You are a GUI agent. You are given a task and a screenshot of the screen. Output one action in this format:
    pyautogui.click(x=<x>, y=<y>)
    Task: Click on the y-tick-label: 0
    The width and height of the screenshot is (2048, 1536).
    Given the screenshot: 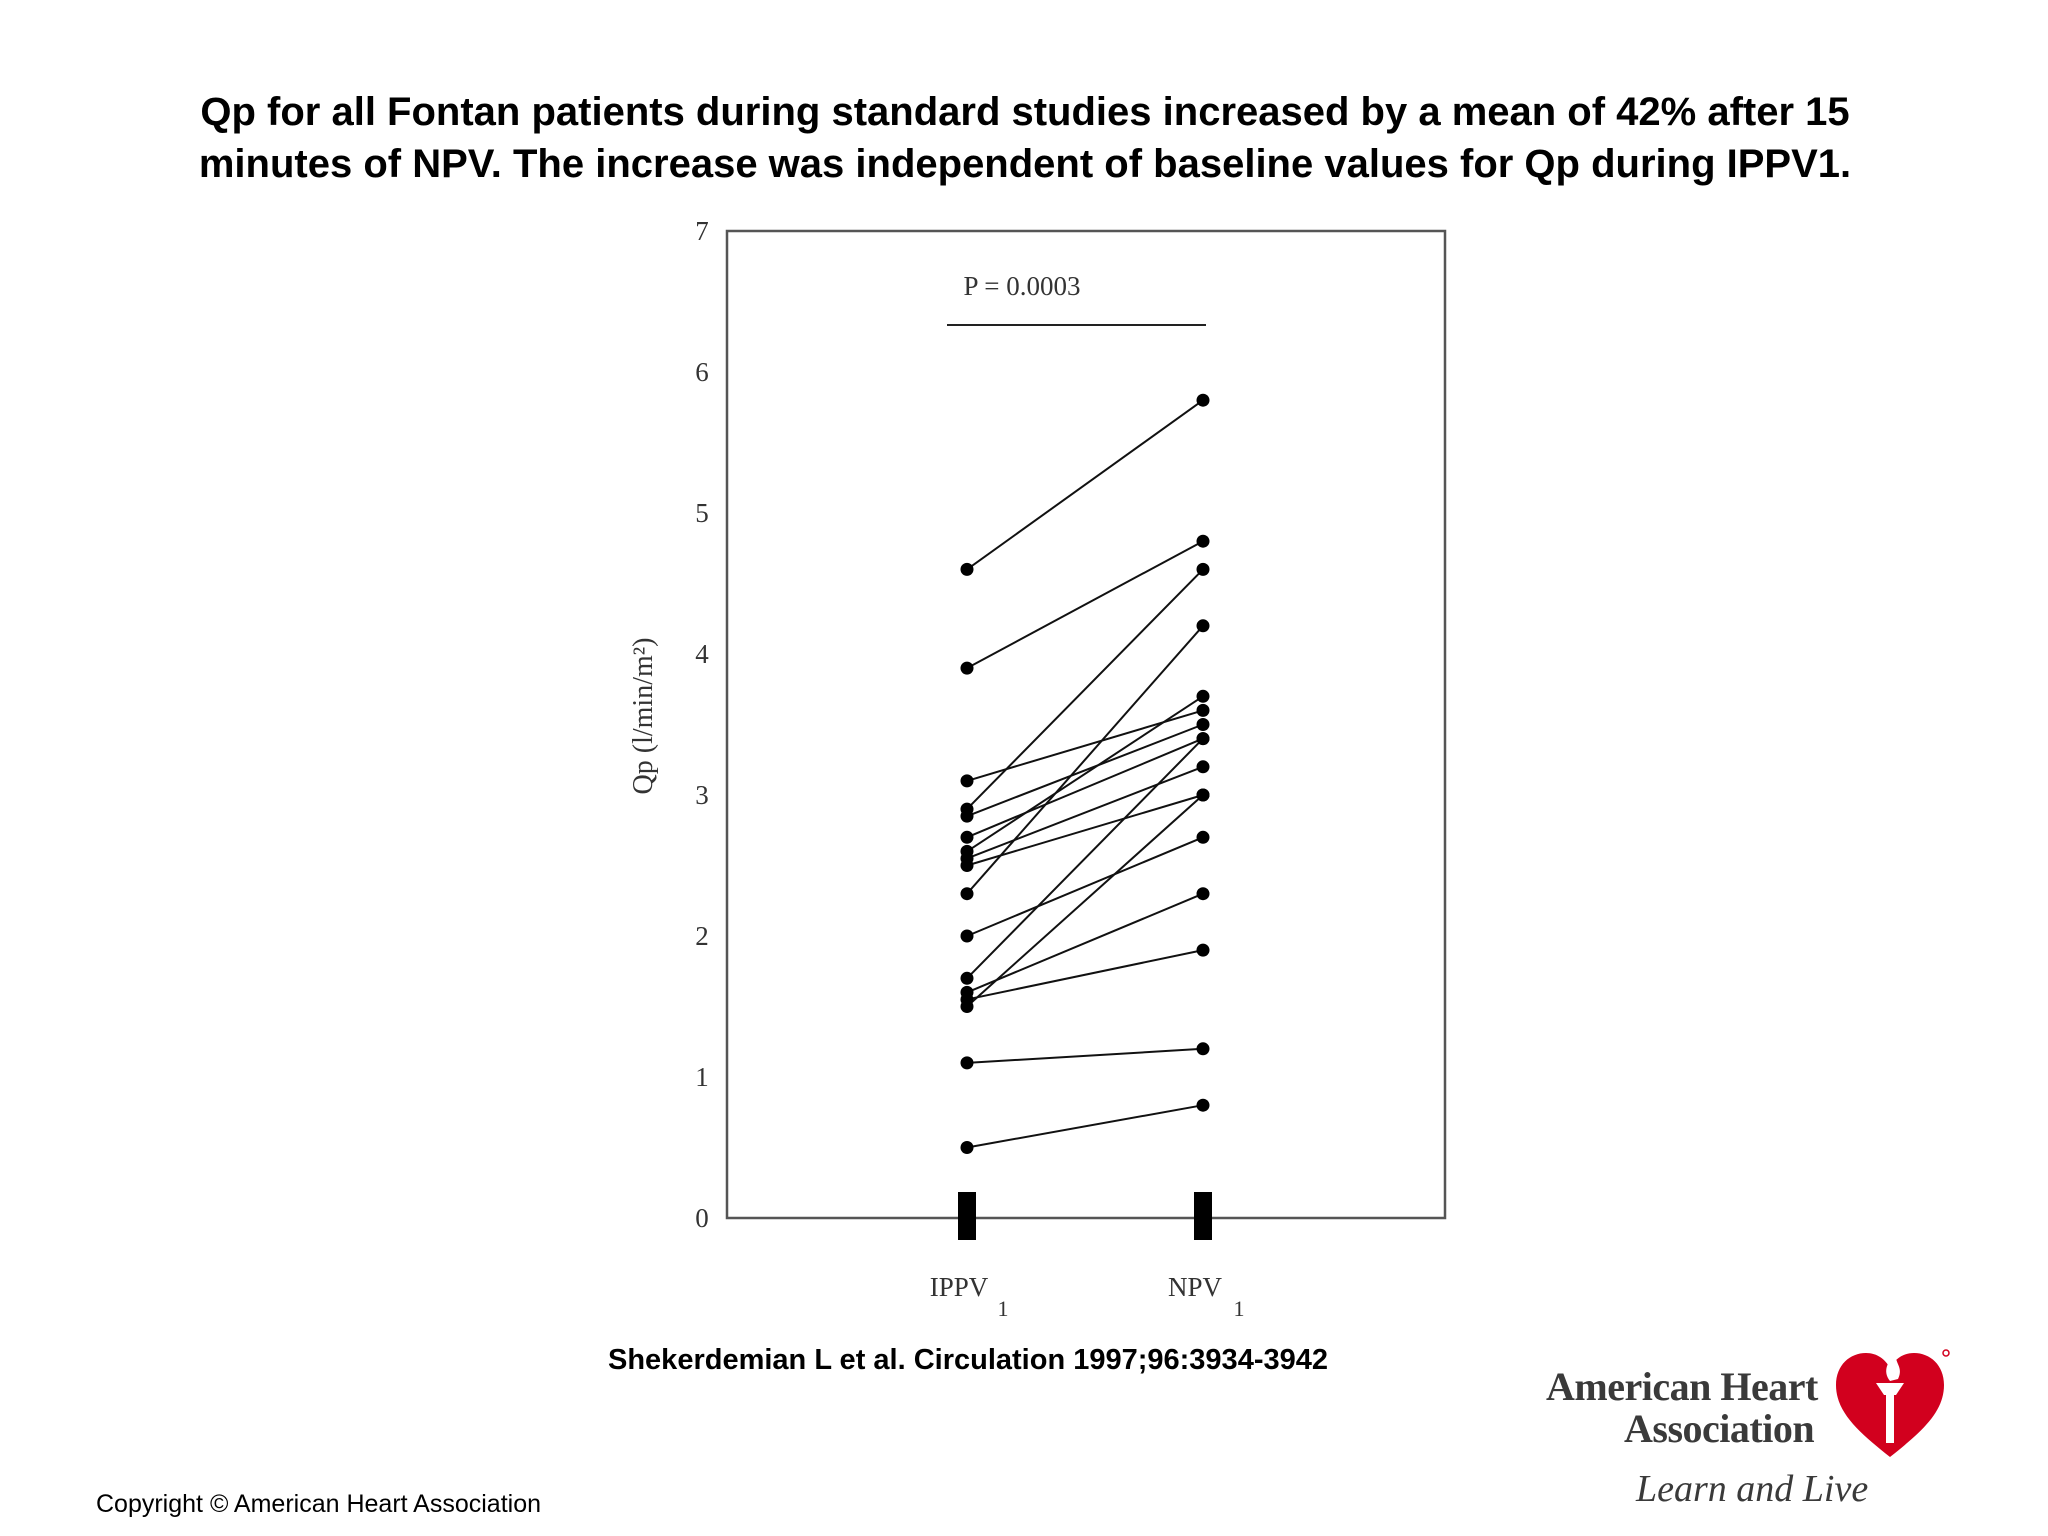 What is the action you would take?
    pyautogui.click(x=702, y=1218)
    